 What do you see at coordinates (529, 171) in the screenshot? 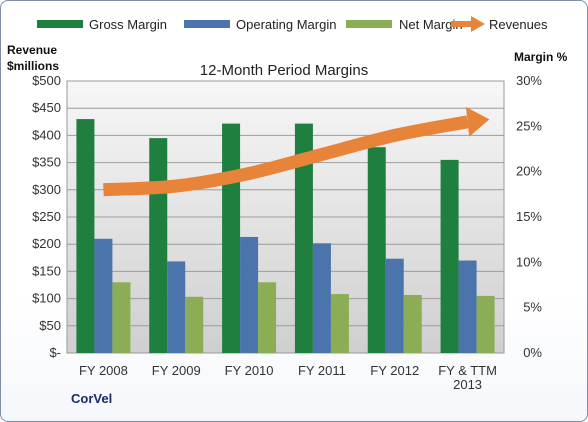
I see `right-tick-label: 20%` at bounding box center [529, 171].